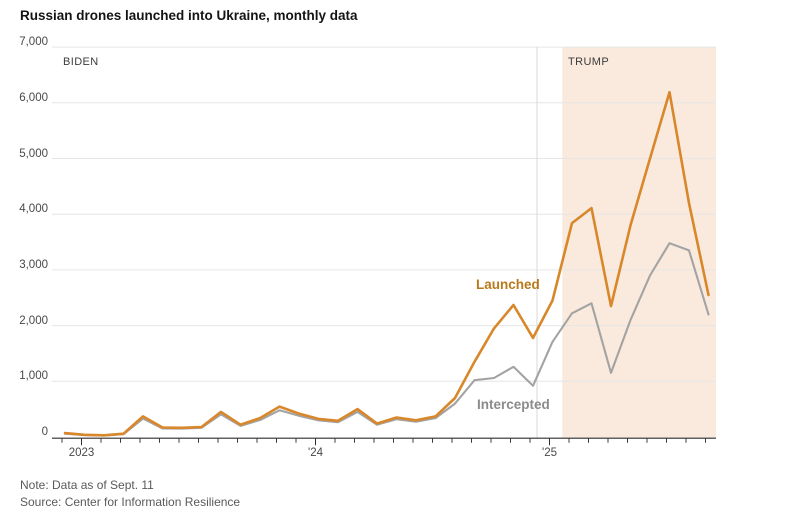 The image size is (807, 526). Describe the element at coordinates (33, 376) in the screenshot. I see `y-axis-tick-label: 1,000` at that location.